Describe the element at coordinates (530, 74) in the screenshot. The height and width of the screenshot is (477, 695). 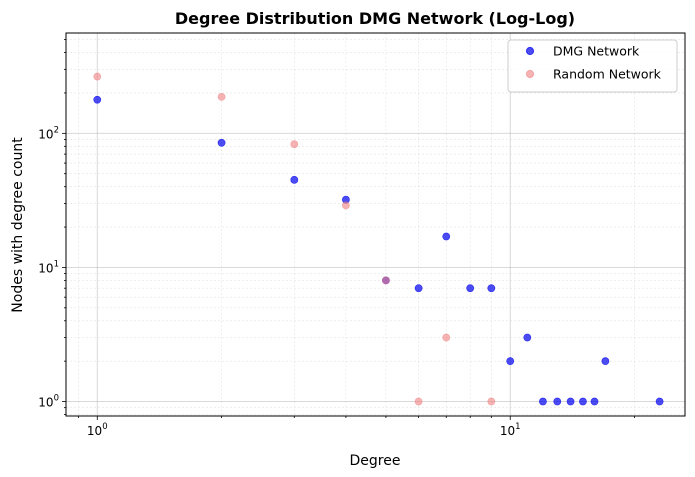
I see `legend-marker-random-network` at that location.